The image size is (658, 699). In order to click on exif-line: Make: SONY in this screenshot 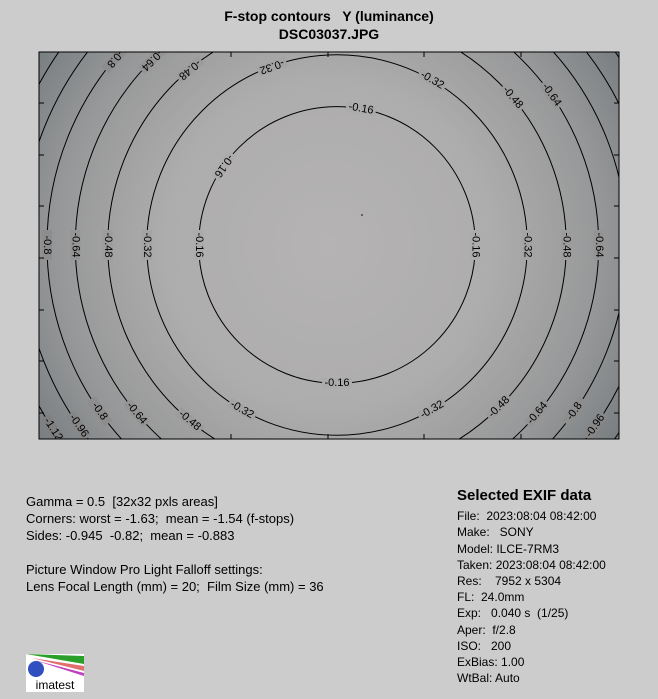, I will do `click(495, 532)`.